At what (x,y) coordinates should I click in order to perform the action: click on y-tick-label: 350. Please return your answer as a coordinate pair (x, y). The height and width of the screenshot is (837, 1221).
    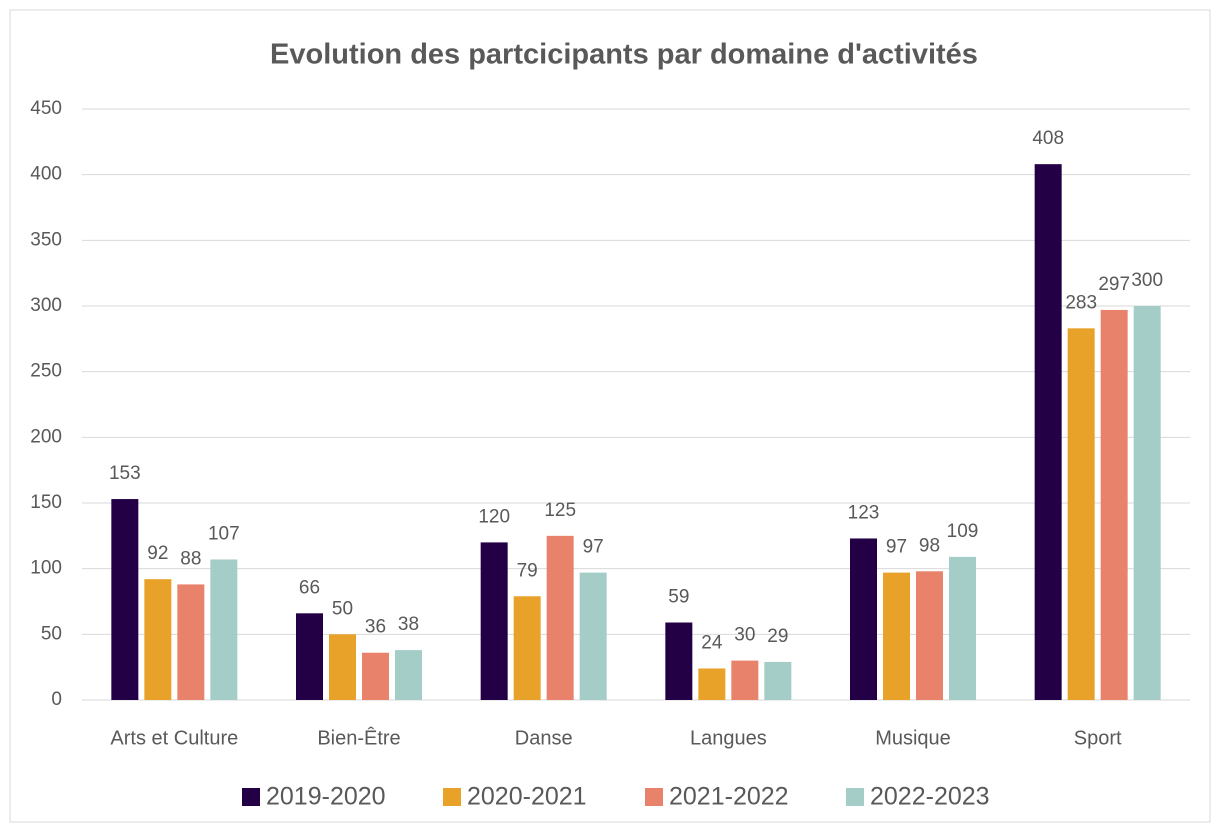
    Looking at the image, I should click on (46, 239).